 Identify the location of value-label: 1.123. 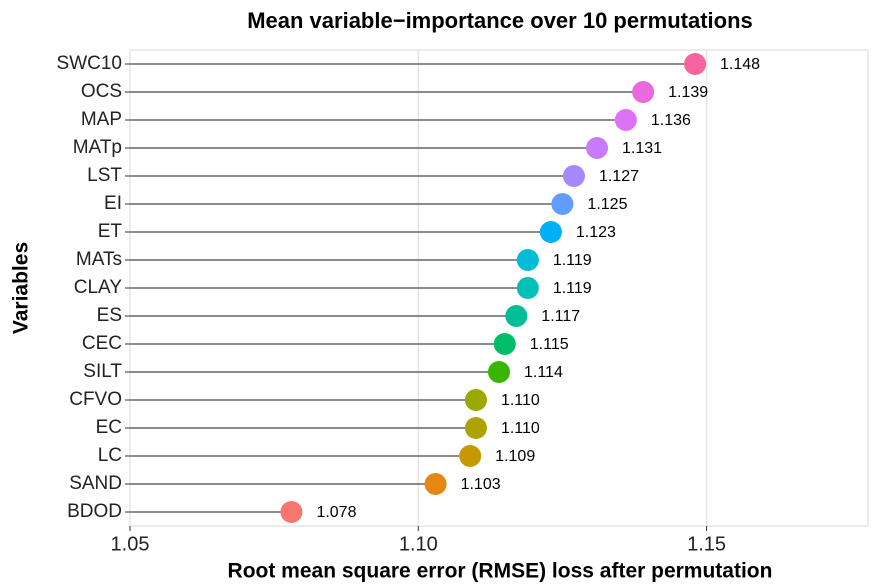
(596, 232).